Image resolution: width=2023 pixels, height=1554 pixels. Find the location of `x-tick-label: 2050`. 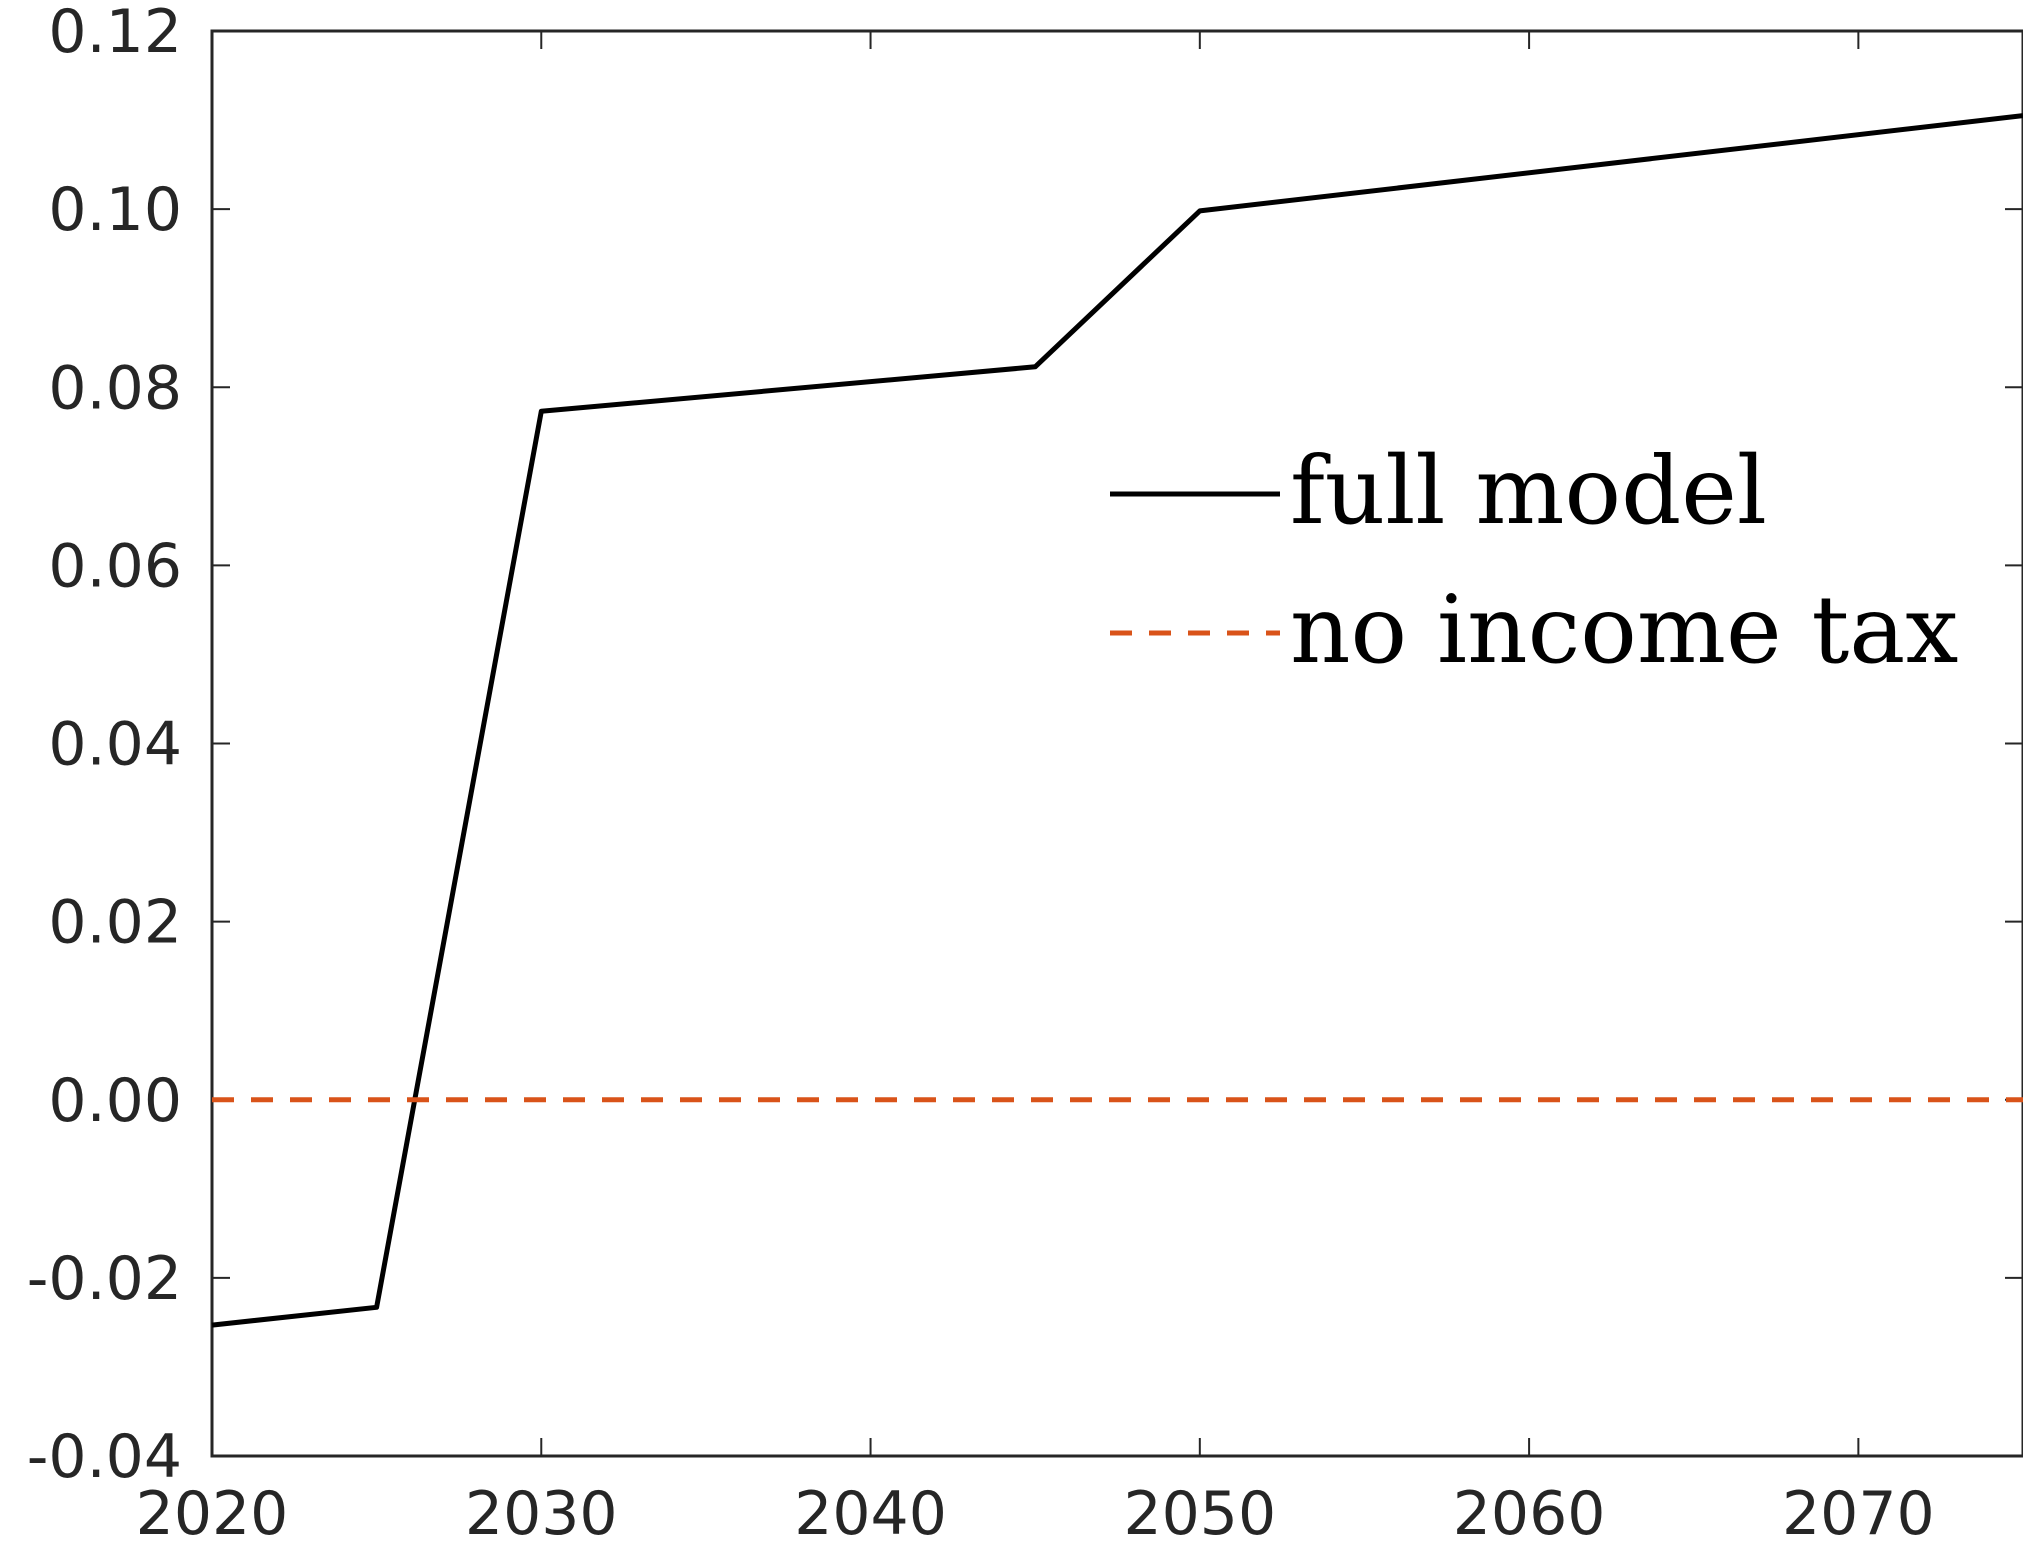

x-tick-label: 2050 is located at coordinates (1199, 1514).